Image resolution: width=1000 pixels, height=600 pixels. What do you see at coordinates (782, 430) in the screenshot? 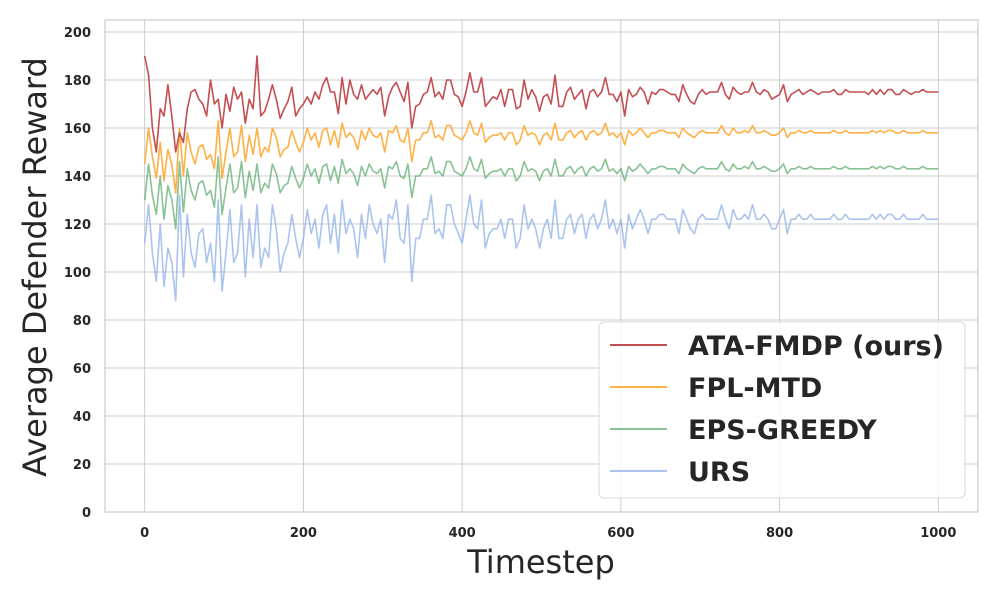
I see `legend-label: EPS-GREEDY` at bounding box center [782, 430].